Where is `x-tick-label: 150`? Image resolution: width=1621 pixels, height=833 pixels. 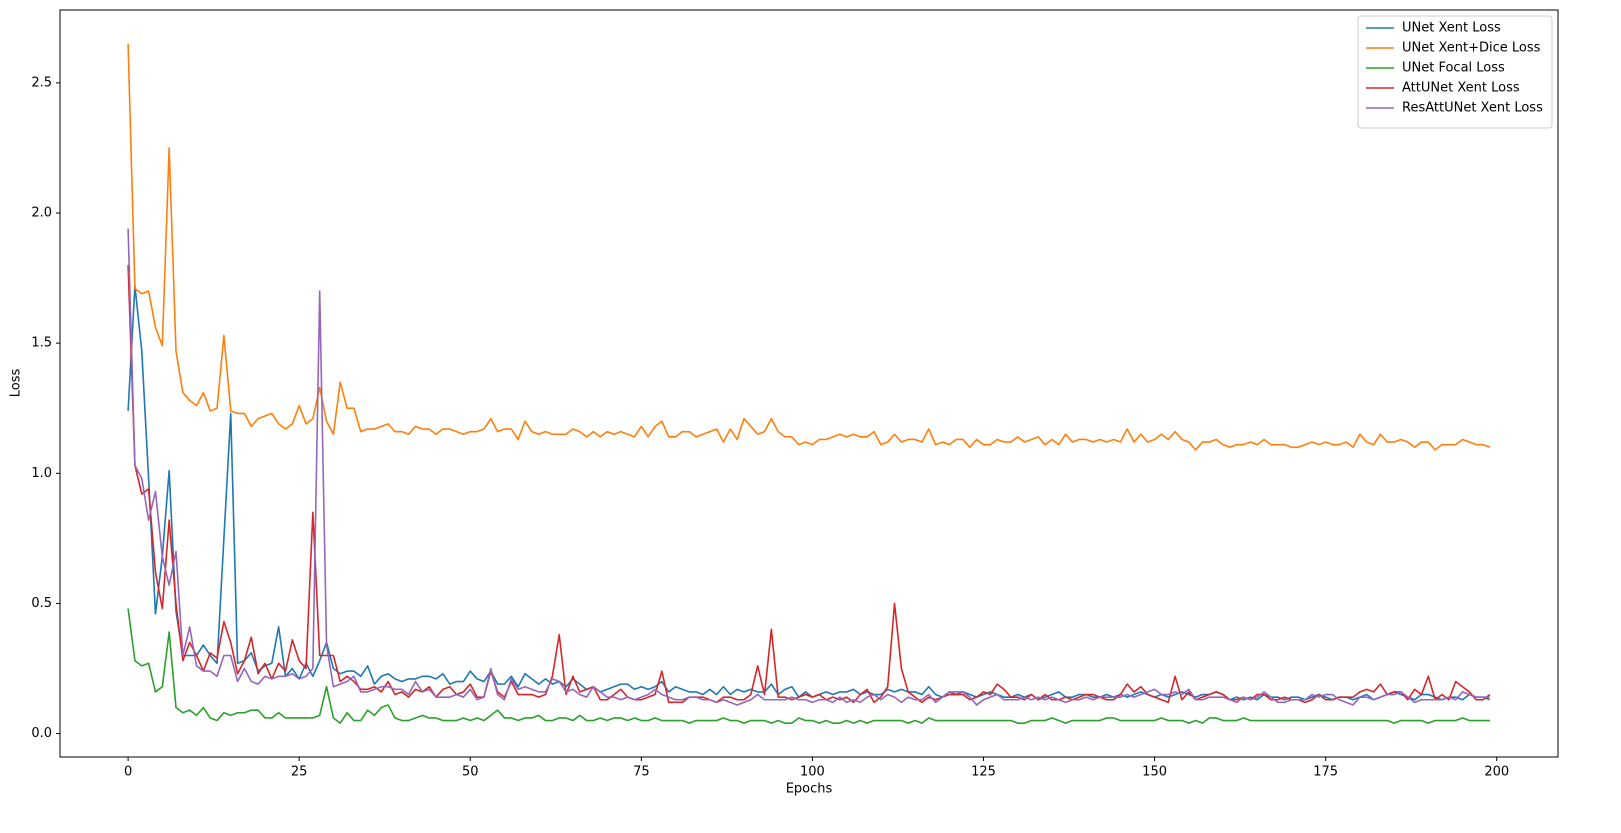 x-tick-label: 150 is located at coordinates (1154, 772).